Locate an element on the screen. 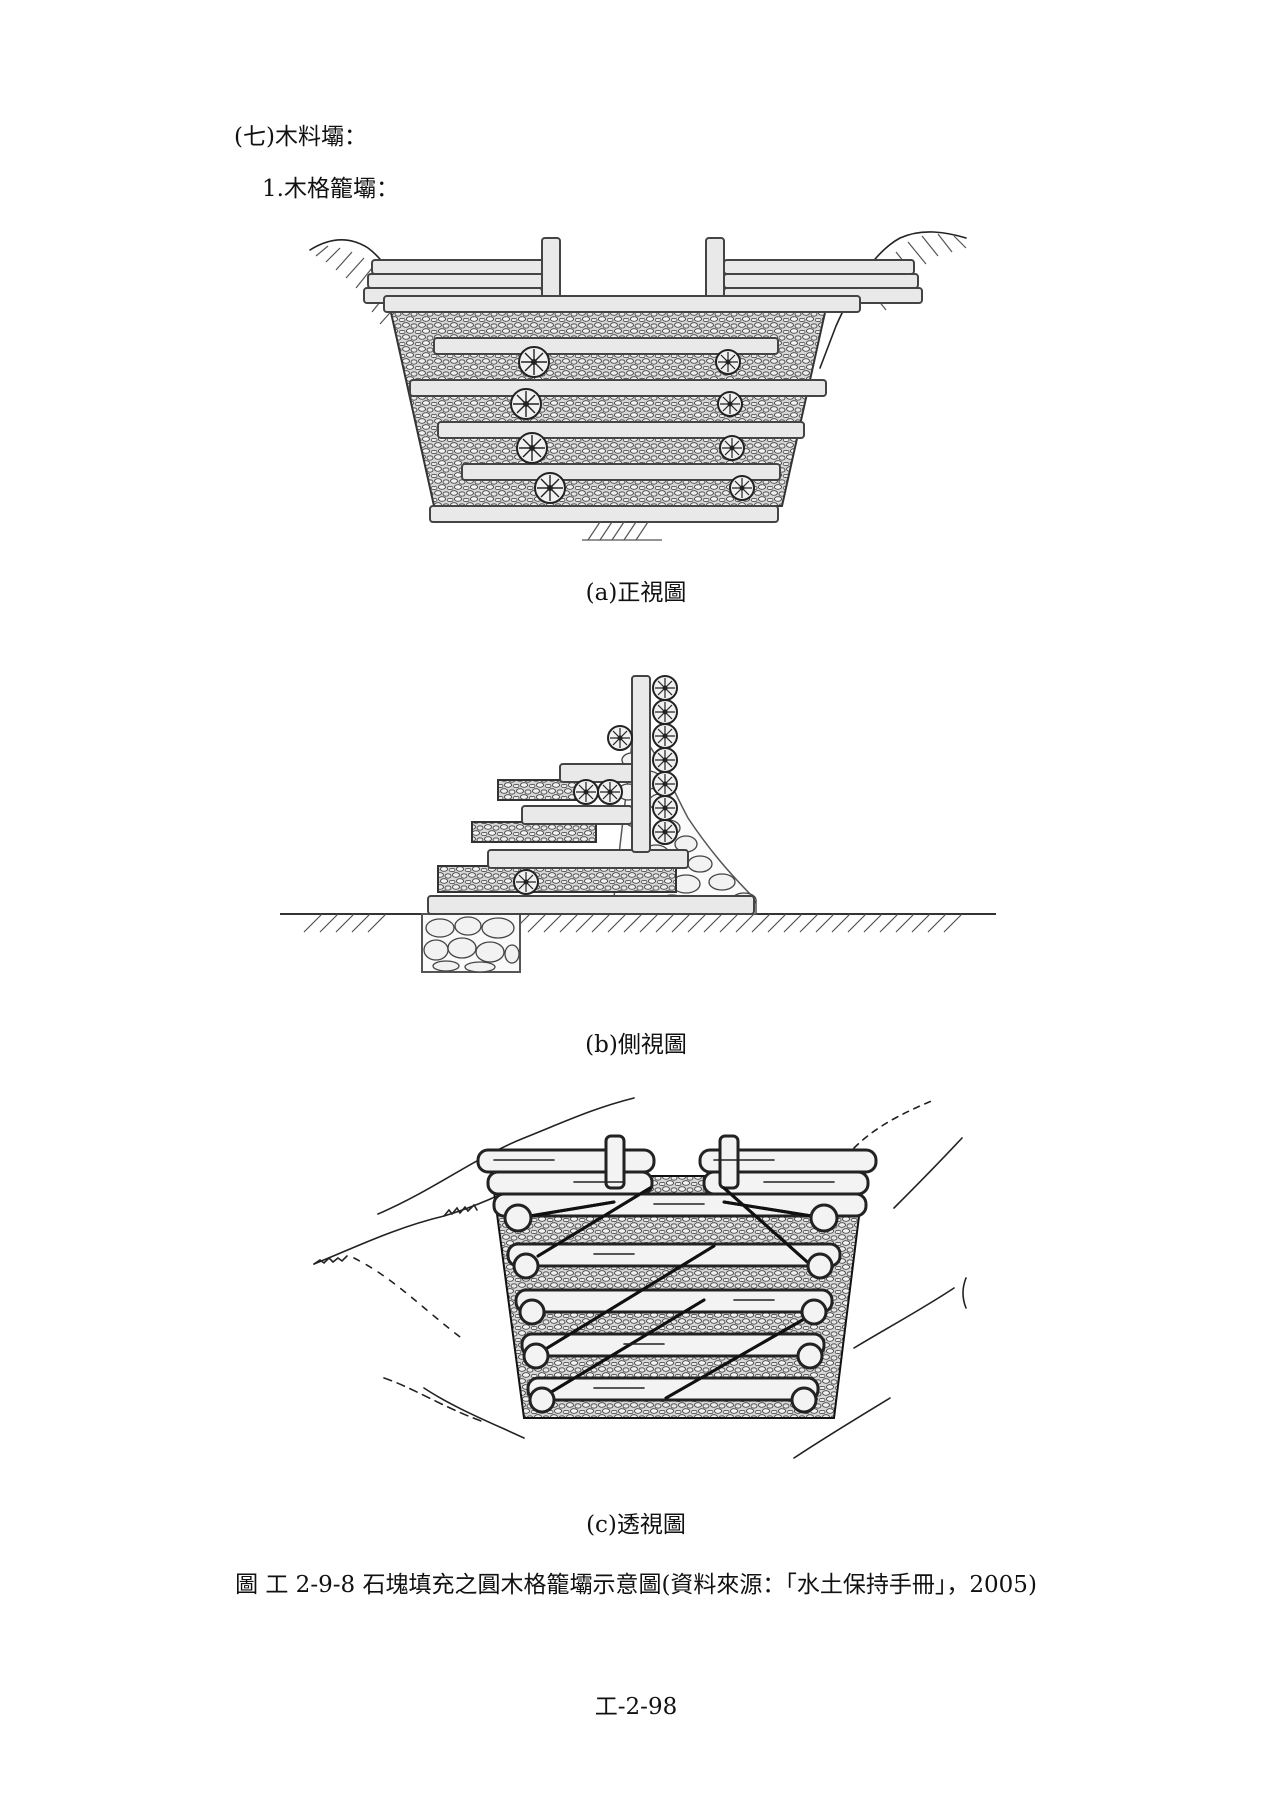 The image size is (1272, 1800). page-number: 工-2-98 is located at coordinates (636, 1707).